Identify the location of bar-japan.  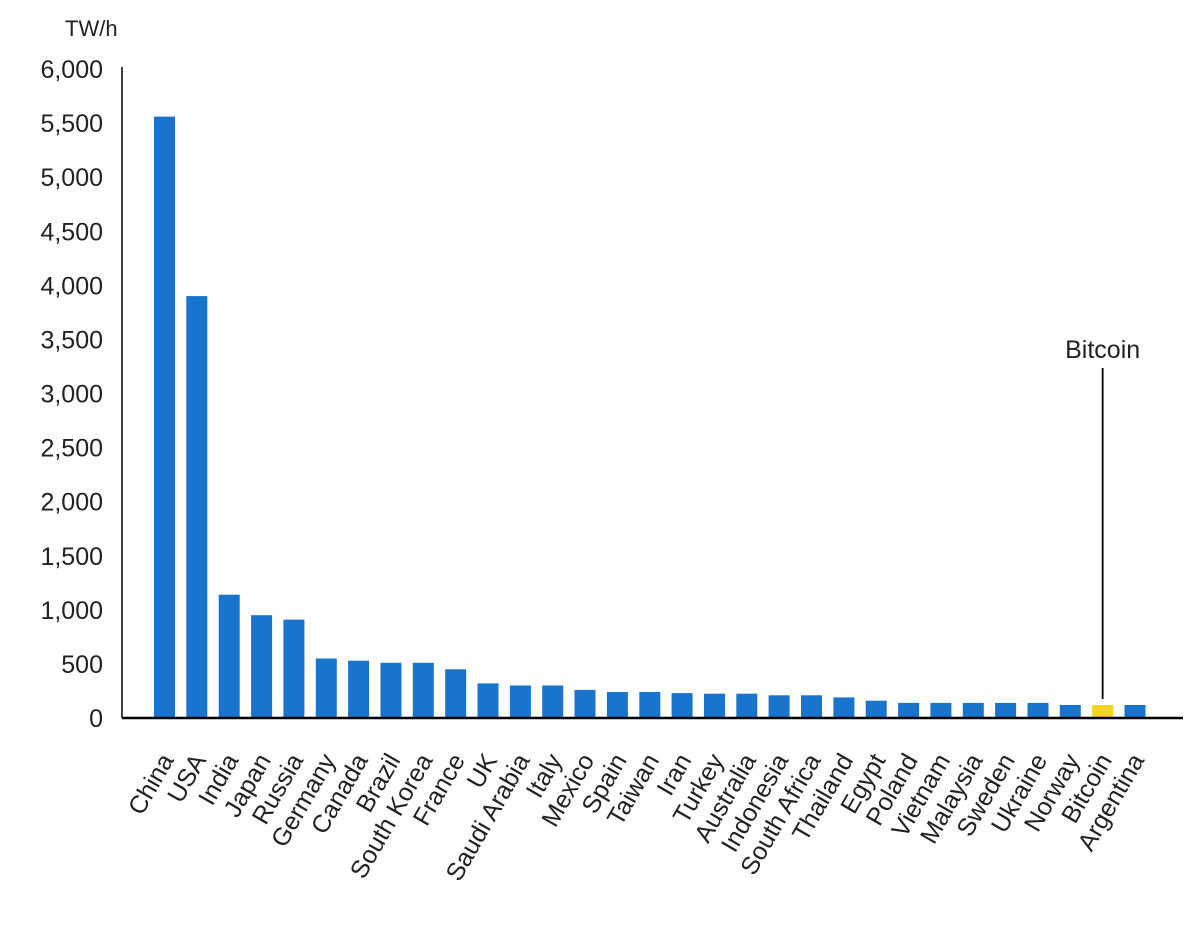
(262, 666).